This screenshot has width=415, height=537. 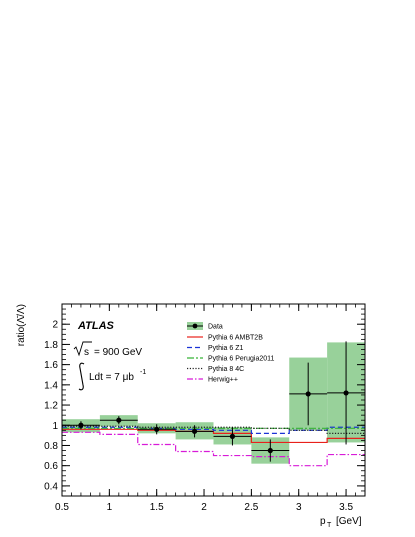 I want to click on experiment-label: ATLAS, so click(x=96, y=326).